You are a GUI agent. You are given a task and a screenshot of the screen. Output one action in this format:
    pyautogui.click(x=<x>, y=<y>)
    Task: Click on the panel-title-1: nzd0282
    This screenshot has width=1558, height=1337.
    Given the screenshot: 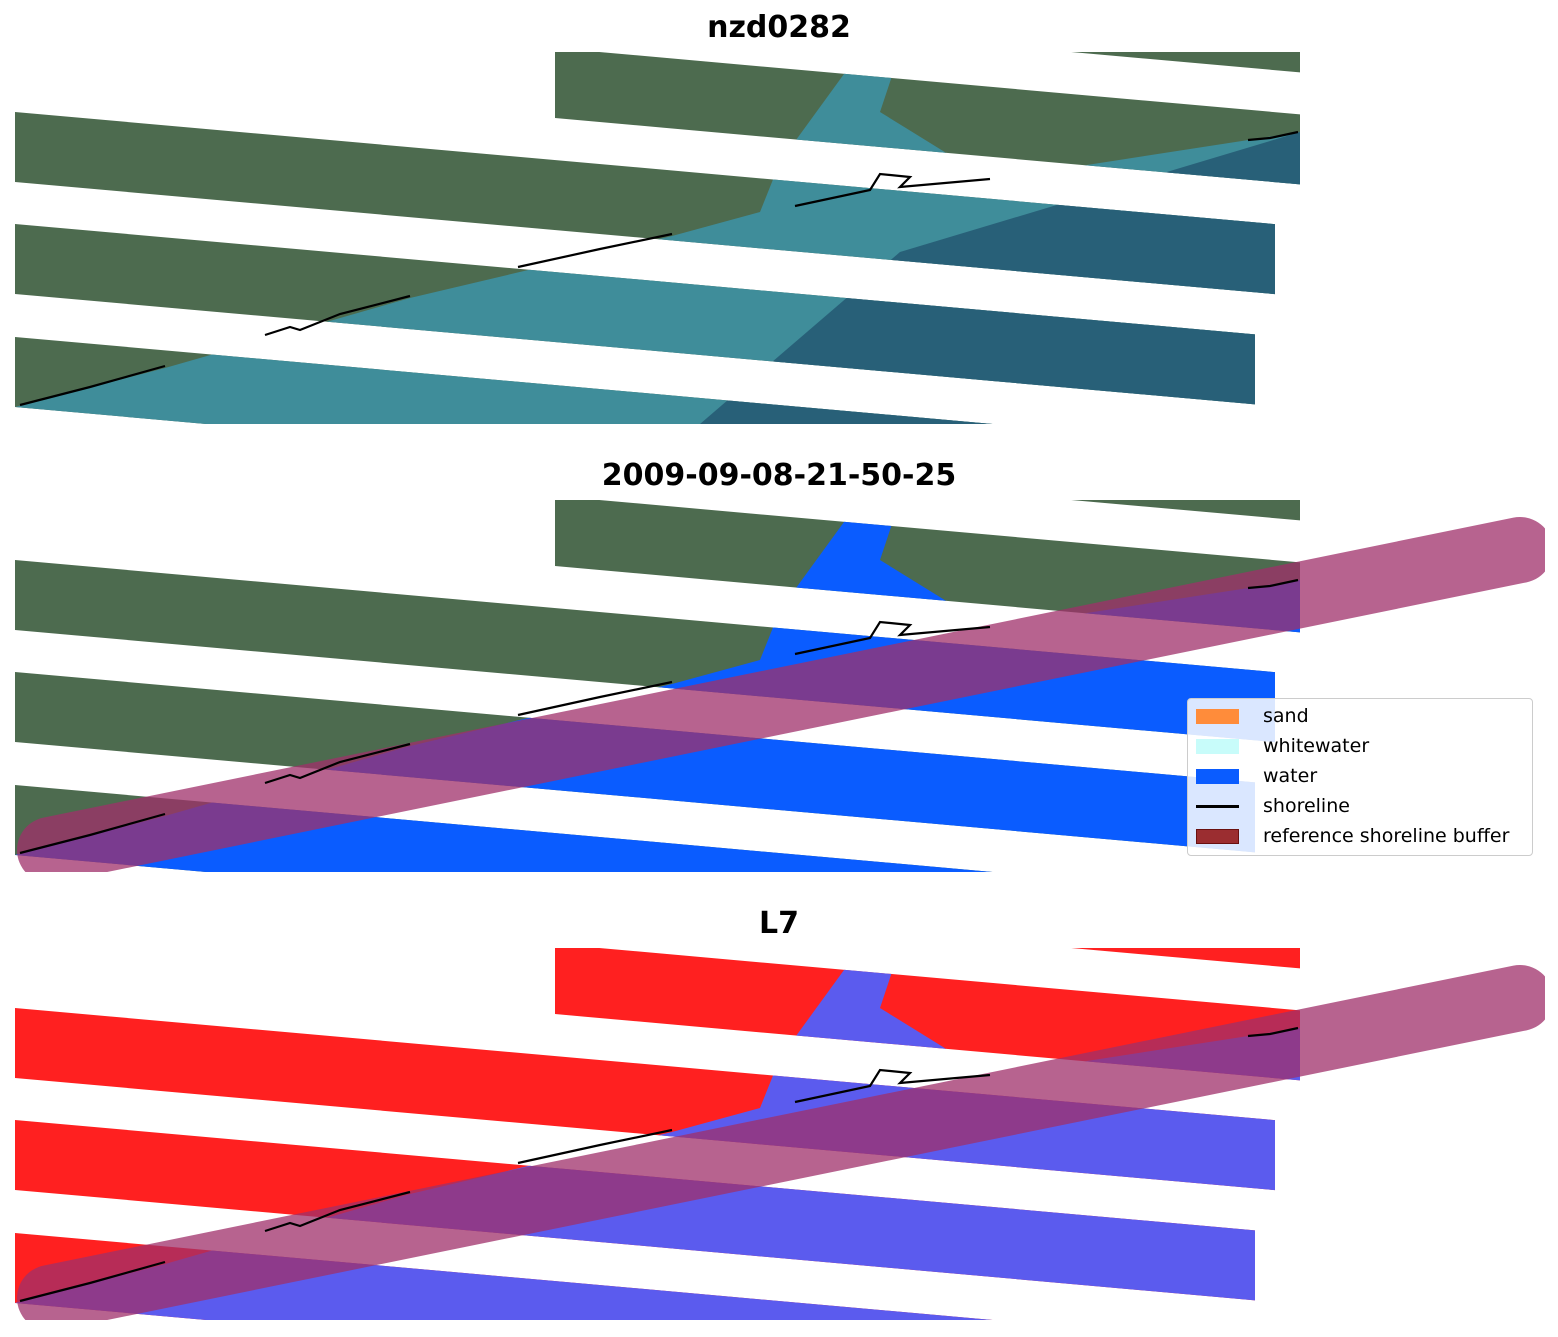 What is the action you would take?
    pyautogui.click(x=779, y=27)
    